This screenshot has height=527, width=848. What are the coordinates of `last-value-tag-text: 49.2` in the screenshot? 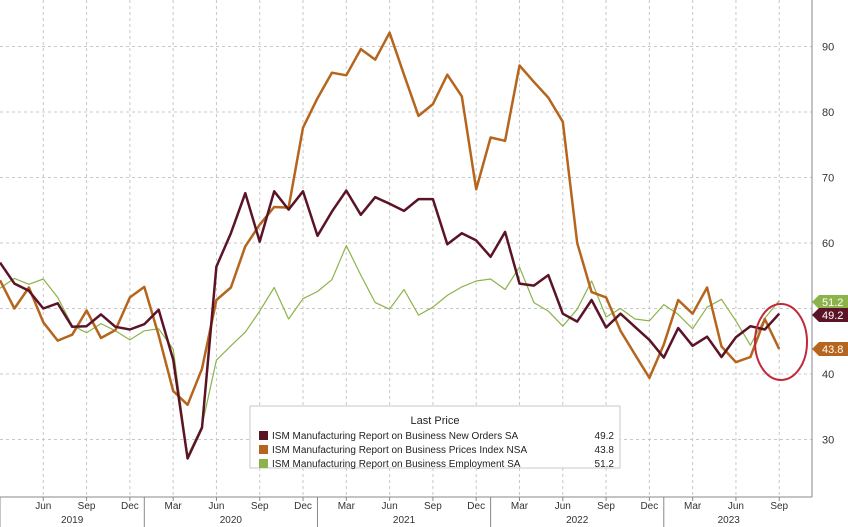 It's located at (832, 316).